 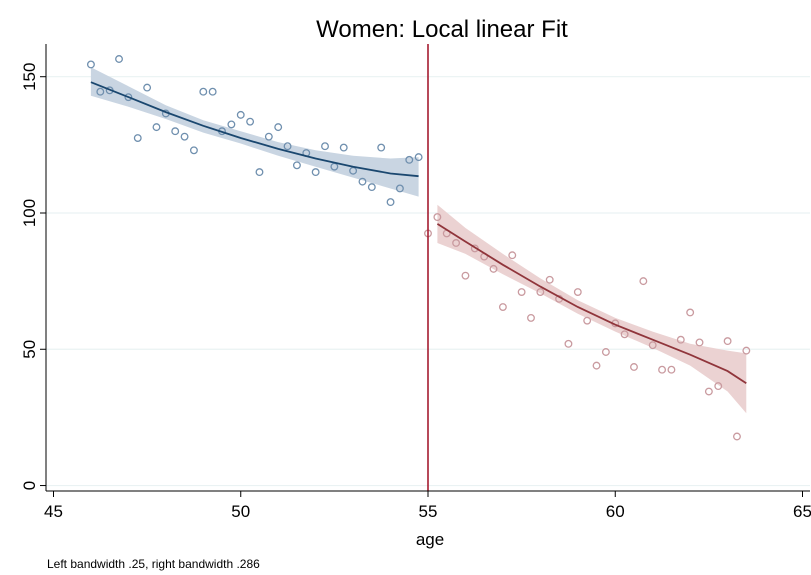 I want to click on x-axis-ticks: 45 50 55 60 65, so click(x=427, y=506).